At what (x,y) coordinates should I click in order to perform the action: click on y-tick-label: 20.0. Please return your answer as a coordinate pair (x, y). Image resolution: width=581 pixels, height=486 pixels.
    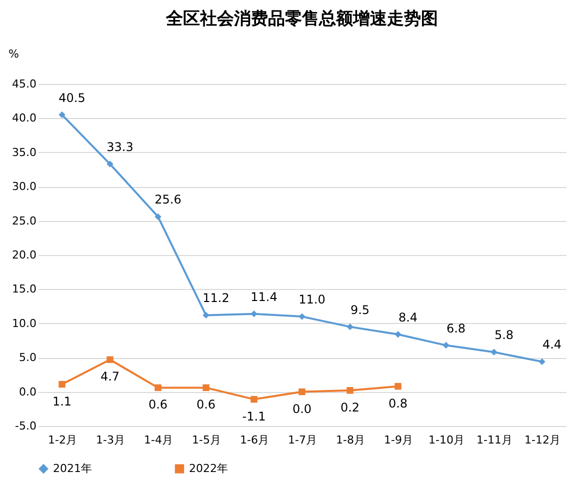
    Looking at the image, I should click on (24, 255).